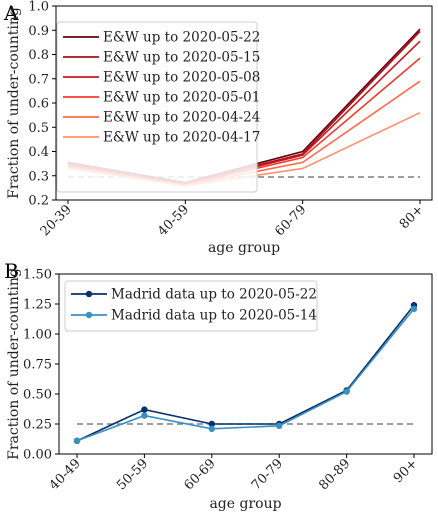  Describe the element at coordinates (11, 13) in the screenshot. I see `panel-letter: A` at that location.